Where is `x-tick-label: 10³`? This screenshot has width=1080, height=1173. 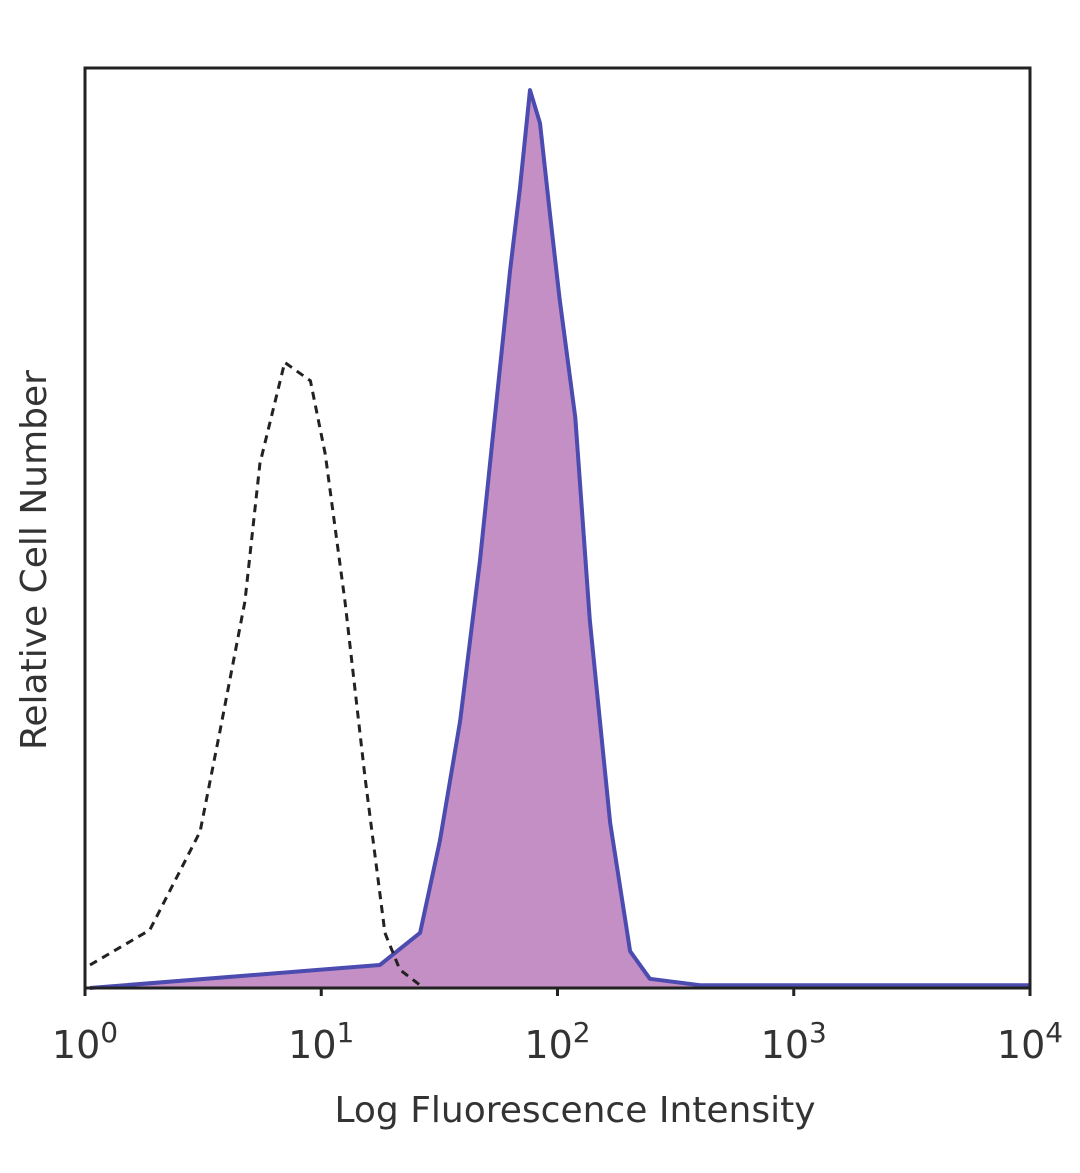
x-tick-label: 10³ is located at coordinates (794, 1041).